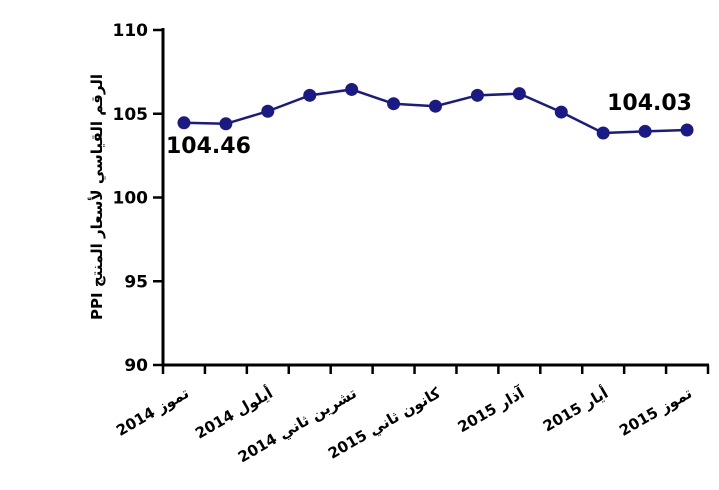 The width and height of the screenshot is (719, 490). Describe the element at coordinates (649, 103) in the screenshot. I see `last-point-data-label: 104.03` at that location.